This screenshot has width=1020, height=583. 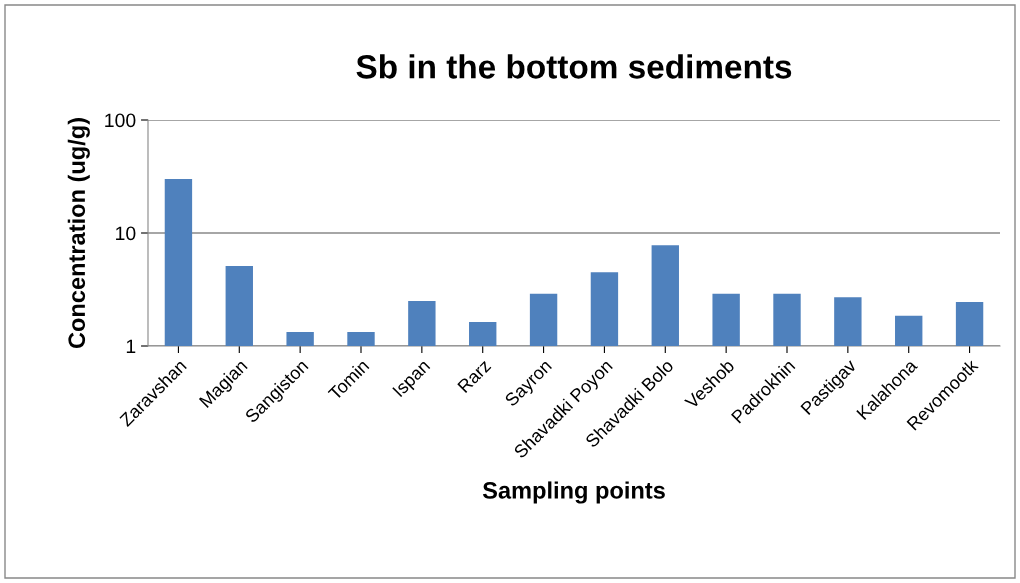 I want to click on y-axis-title: Concentration (ug/g), so click(x=78, y=233).